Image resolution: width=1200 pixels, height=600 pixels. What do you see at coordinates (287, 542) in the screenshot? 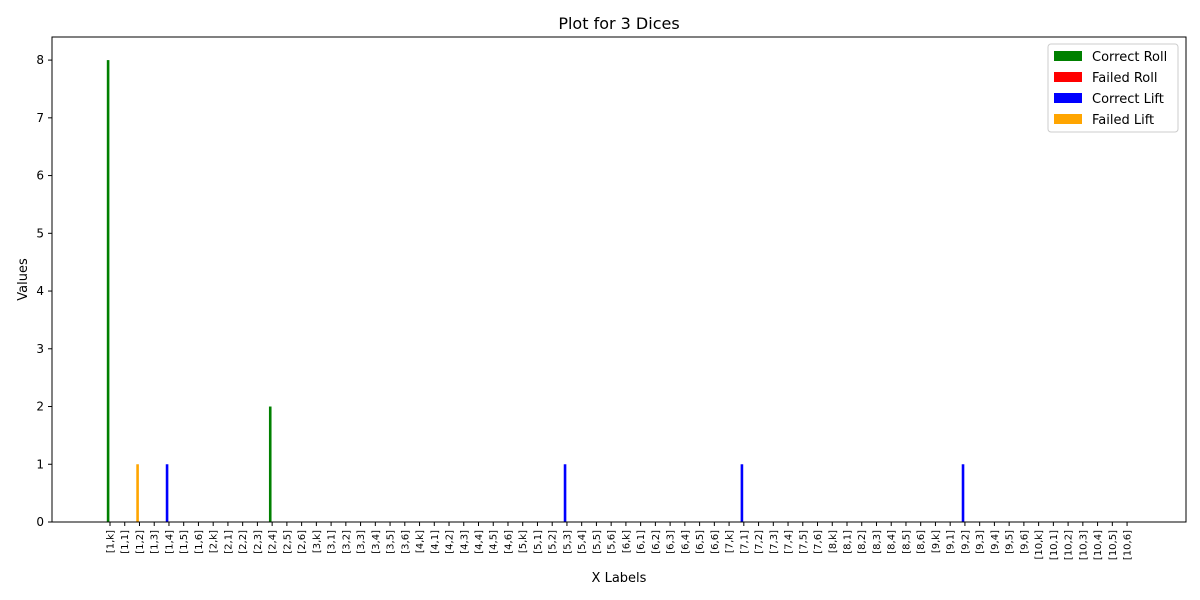
I see `x-tick-label: [2,5]` at bounding box center [287, 542].